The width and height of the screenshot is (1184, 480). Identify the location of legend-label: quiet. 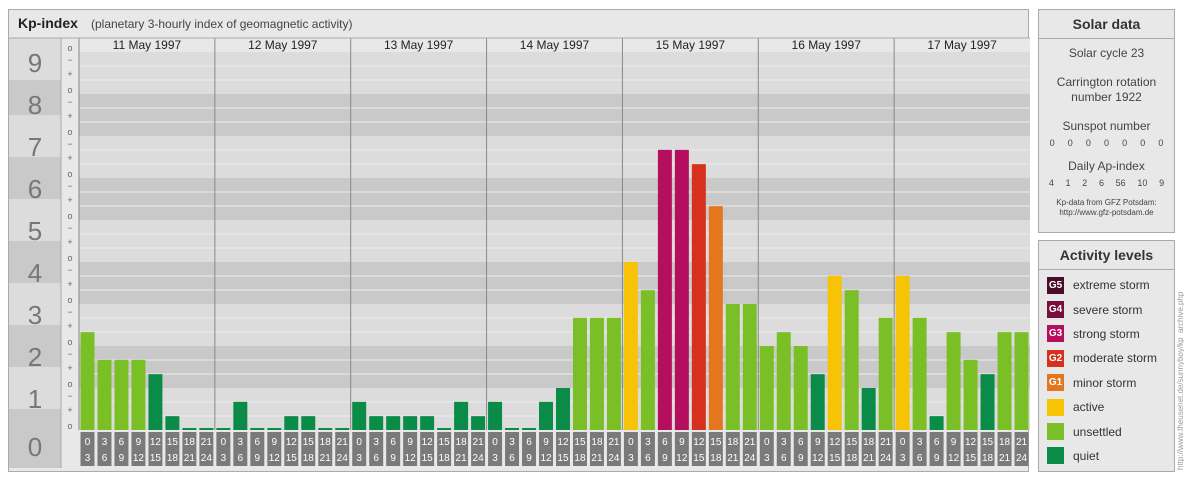
(1086, 455).